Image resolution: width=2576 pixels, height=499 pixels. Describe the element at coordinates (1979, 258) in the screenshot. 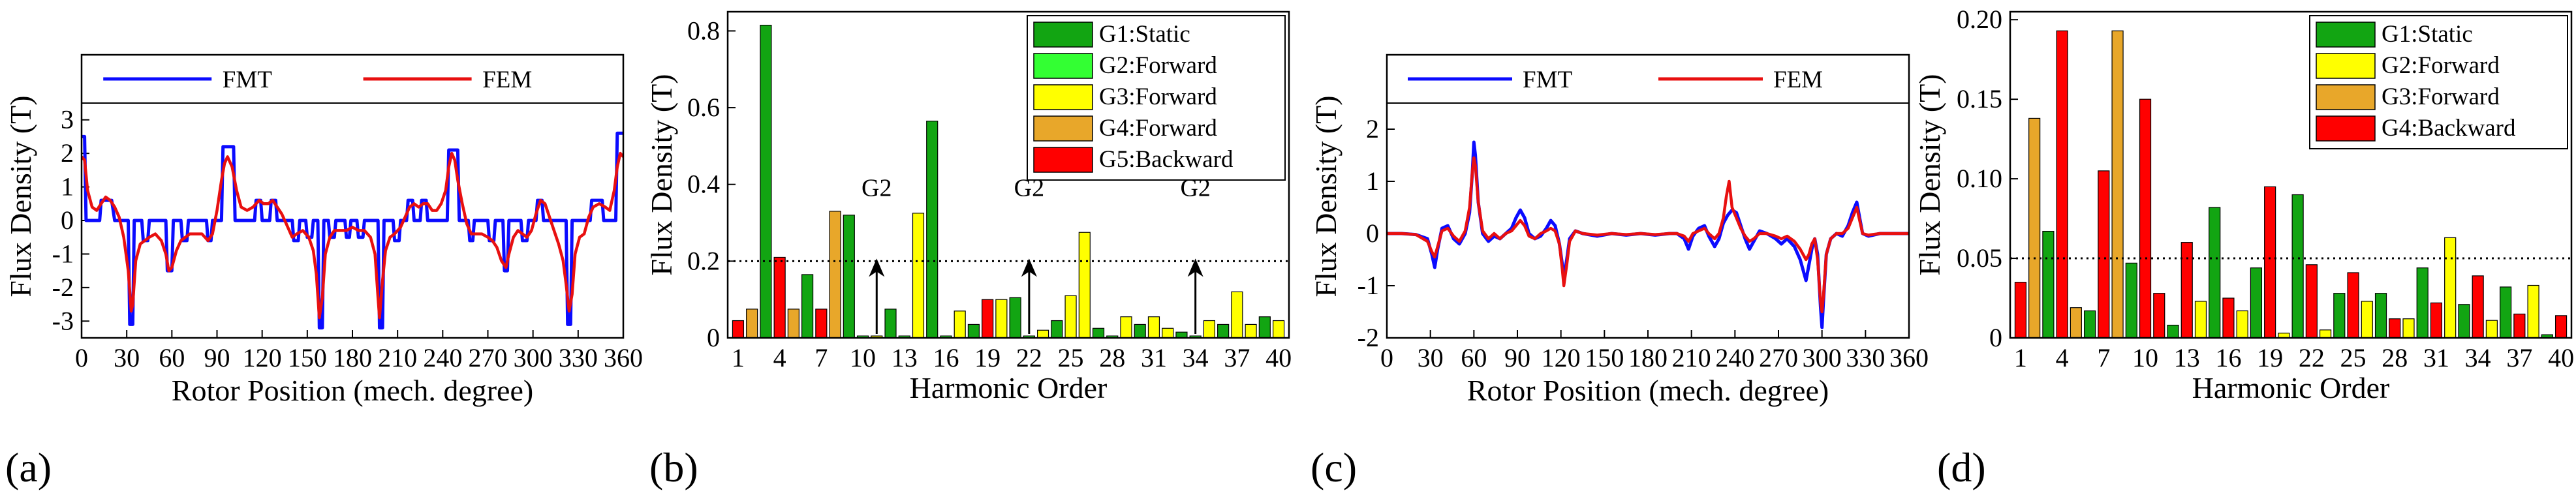

I see `y-tick-label: 0.05` at that location.